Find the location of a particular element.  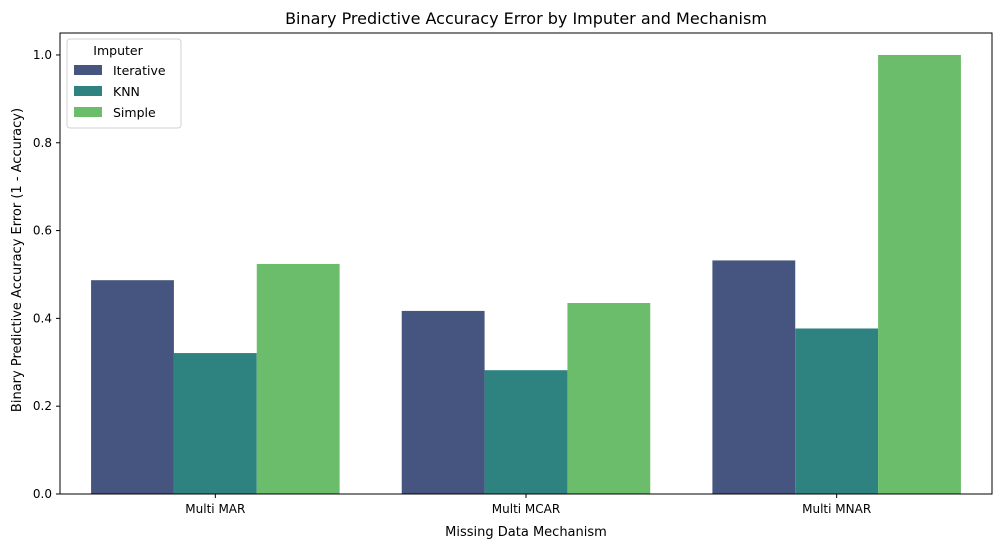

x-tick-label: Multi MCAR is located at coordinates (526, 509).